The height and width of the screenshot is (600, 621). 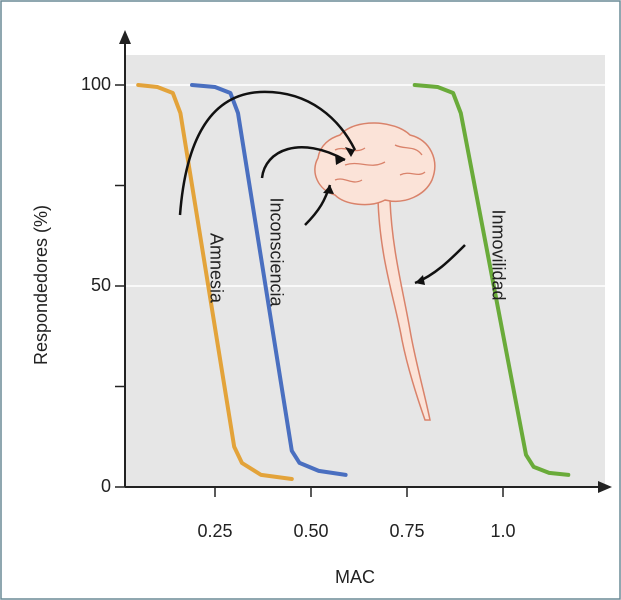 I want to click on x-axis-arrow, so click(x=605, y=487).